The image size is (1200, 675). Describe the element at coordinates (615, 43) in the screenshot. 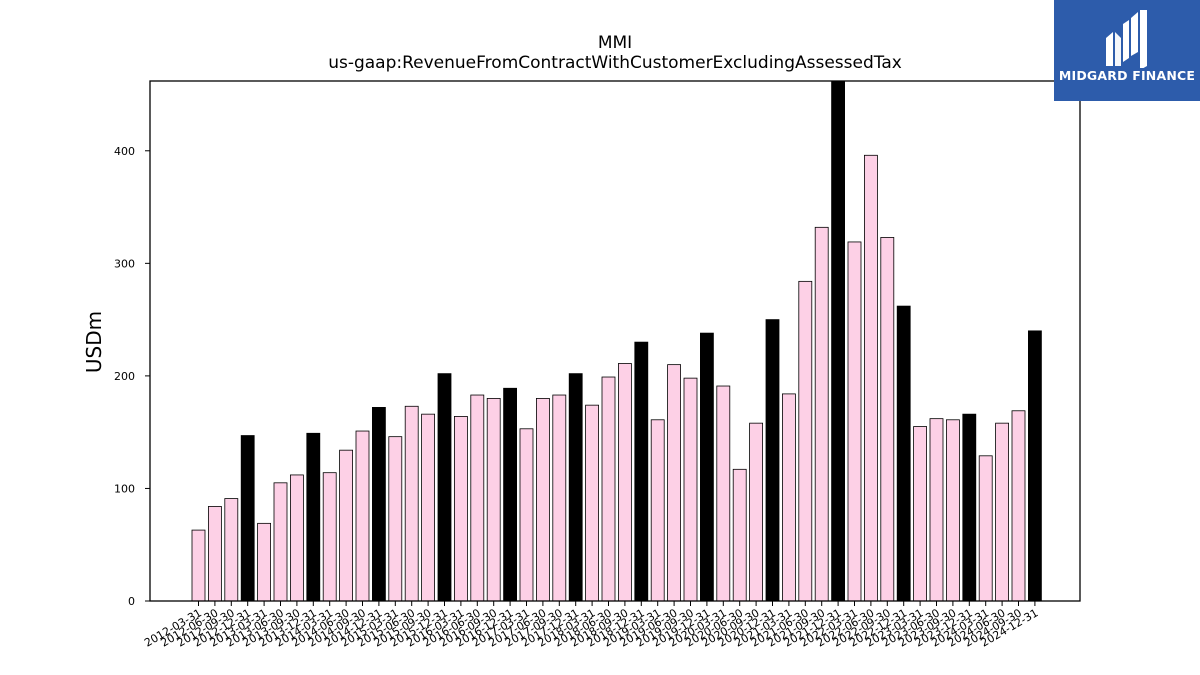

I see `chart-title: MMI` at that location.